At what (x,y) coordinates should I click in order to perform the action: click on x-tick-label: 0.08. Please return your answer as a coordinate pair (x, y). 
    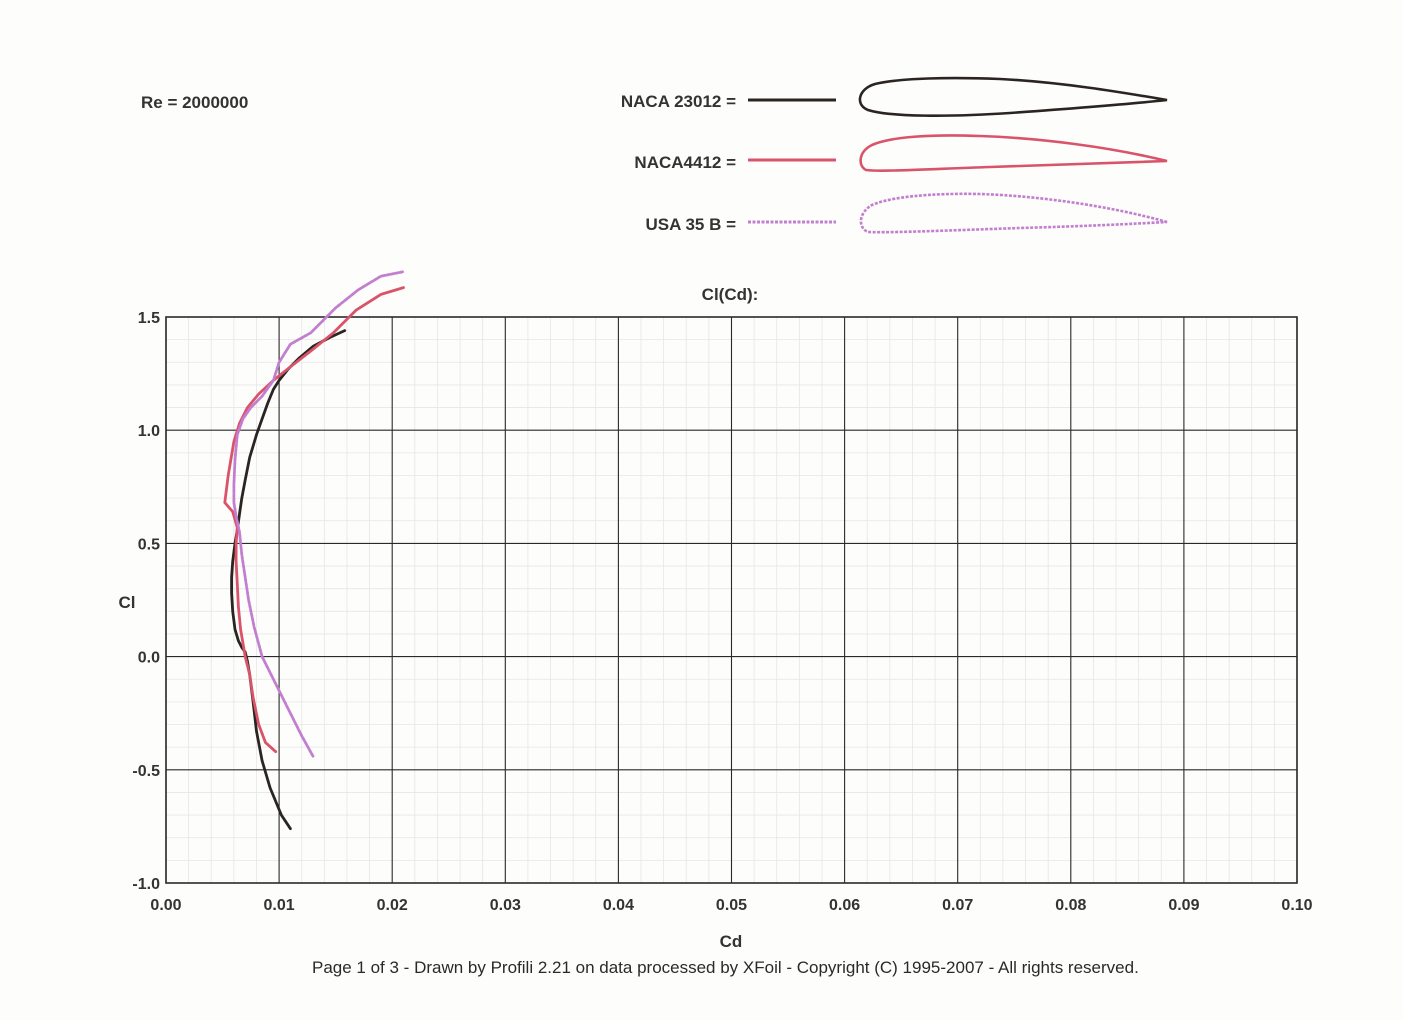
    Looking at the image, I should click on (1070, 905).